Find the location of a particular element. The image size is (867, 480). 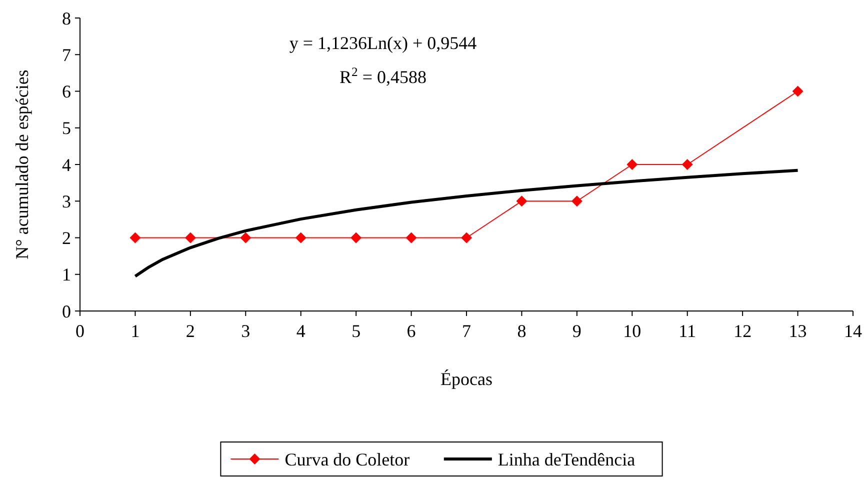

x-tick-label: 2 is located at coordinates (190, 331).